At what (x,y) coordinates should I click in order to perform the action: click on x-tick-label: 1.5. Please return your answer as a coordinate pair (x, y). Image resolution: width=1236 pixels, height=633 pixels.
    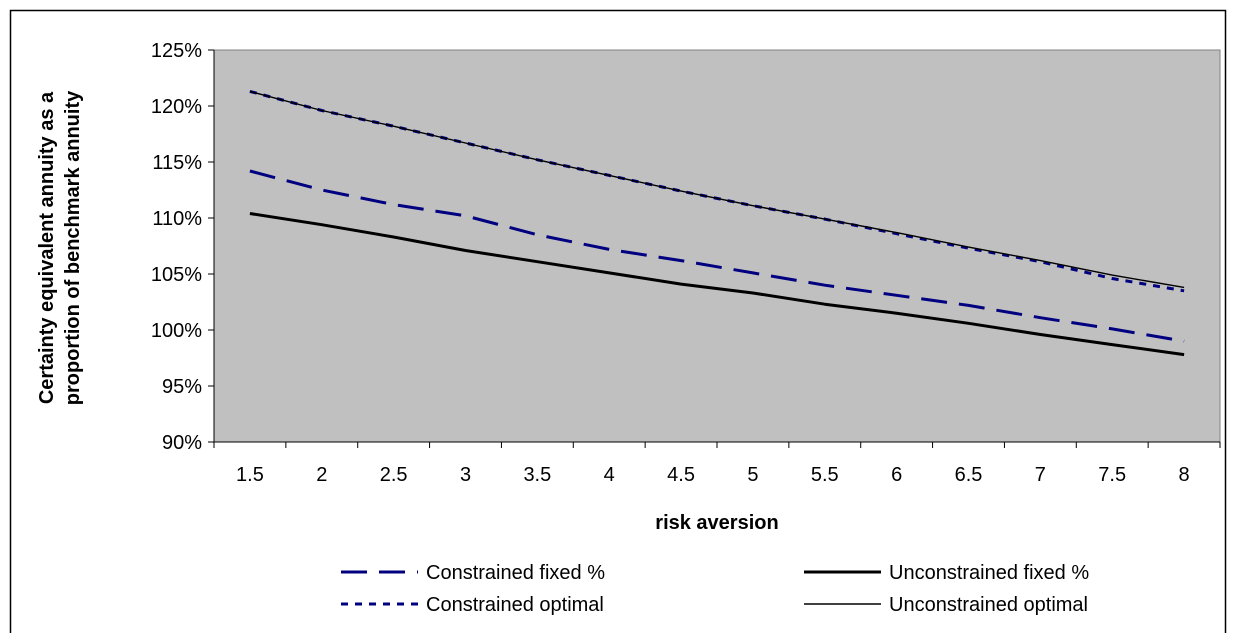
    Looking at the image, I should click on (250, 475).